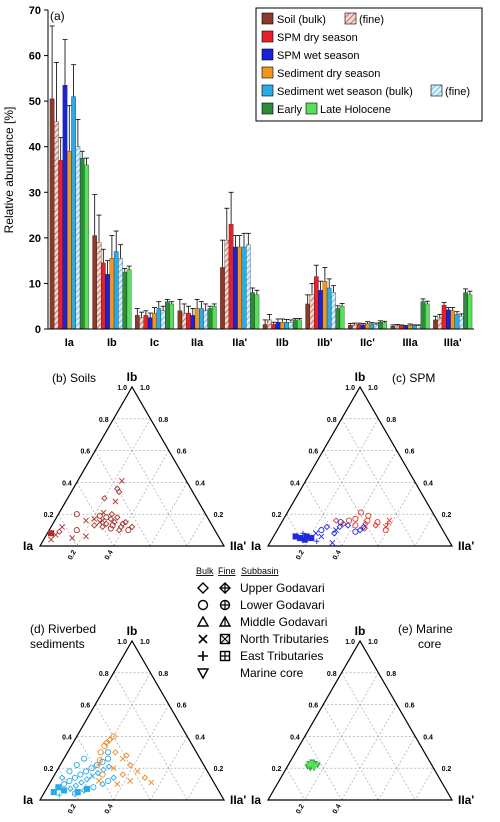  Describe the element at coordinates (373, 388) in the screenshot. I see `tick-label-right: 1.0` at that location.